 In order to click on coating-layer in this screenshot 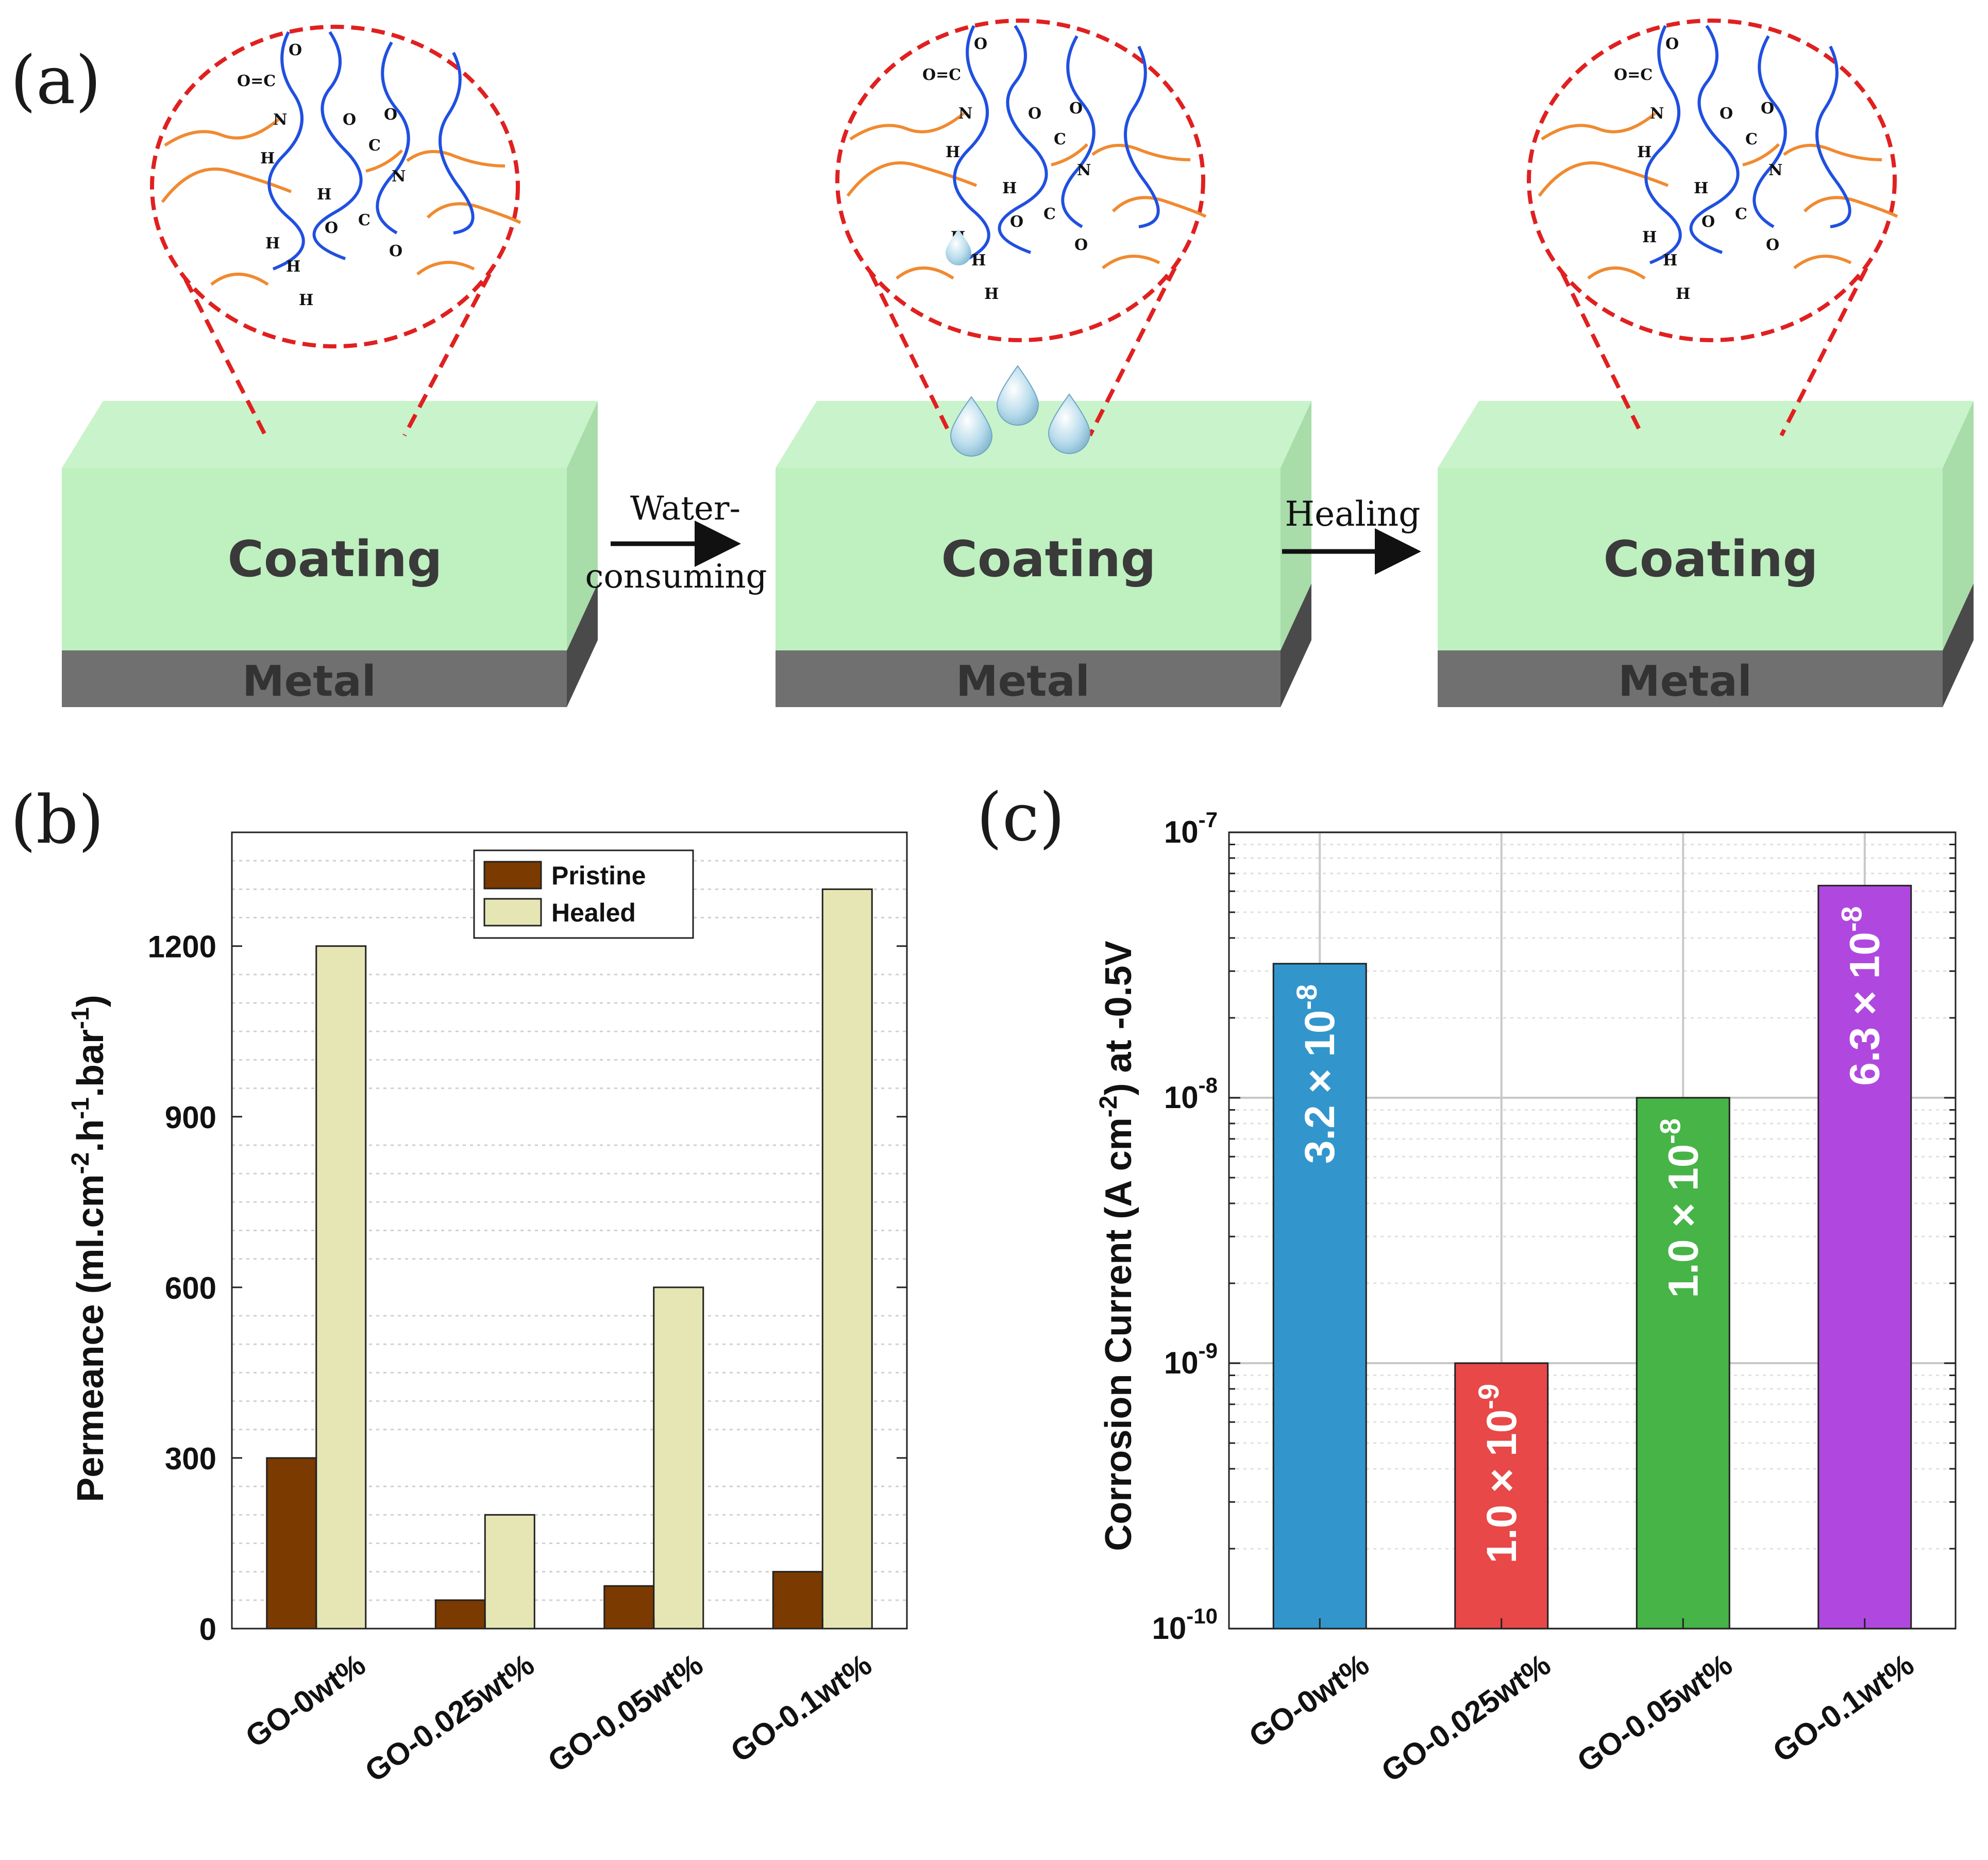, I will do `click(314, 559)`.